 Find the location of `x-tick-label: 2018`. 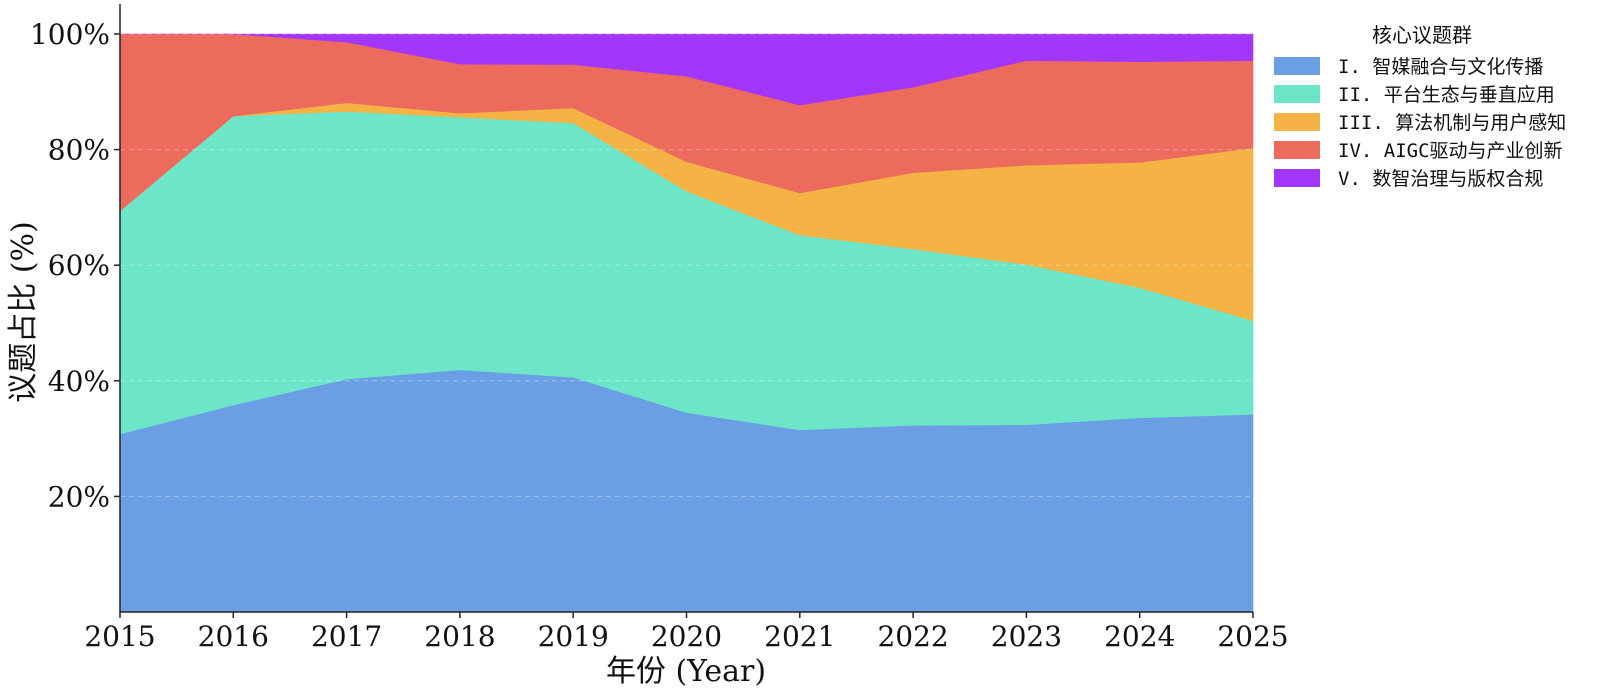

x-tick-label: 2018 is located at coordinates (459, 636).